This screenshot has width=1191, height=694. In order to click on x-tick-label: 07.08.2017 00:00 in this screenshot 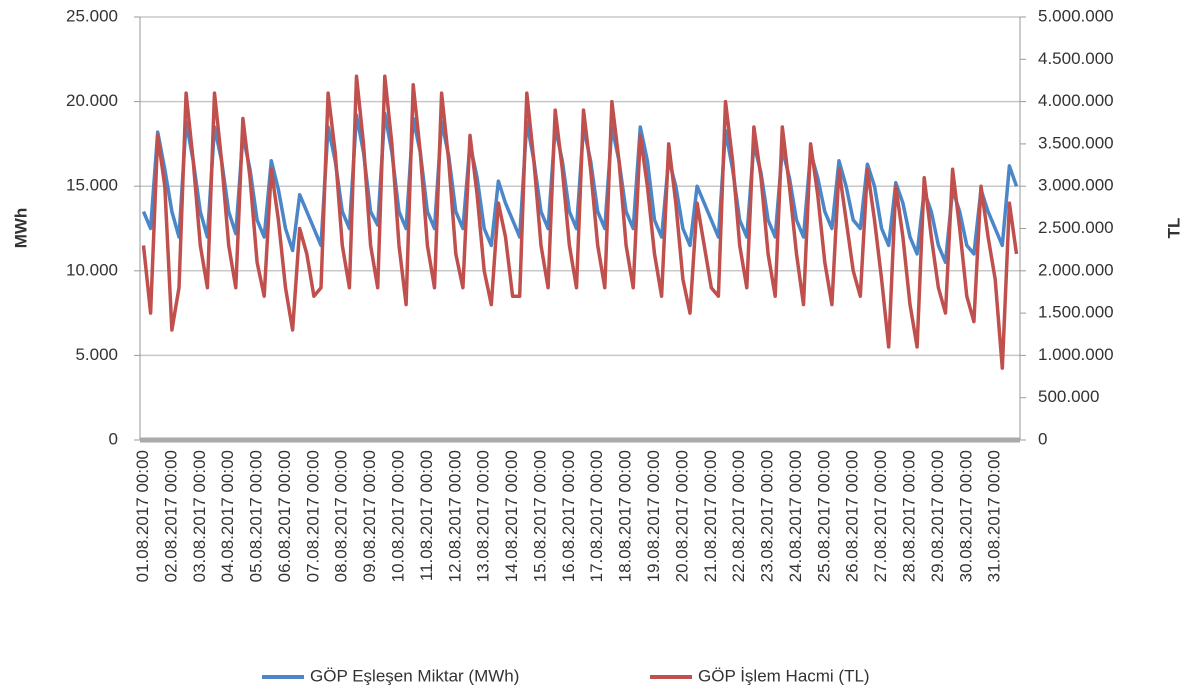, I will do `click(312, 516)`.